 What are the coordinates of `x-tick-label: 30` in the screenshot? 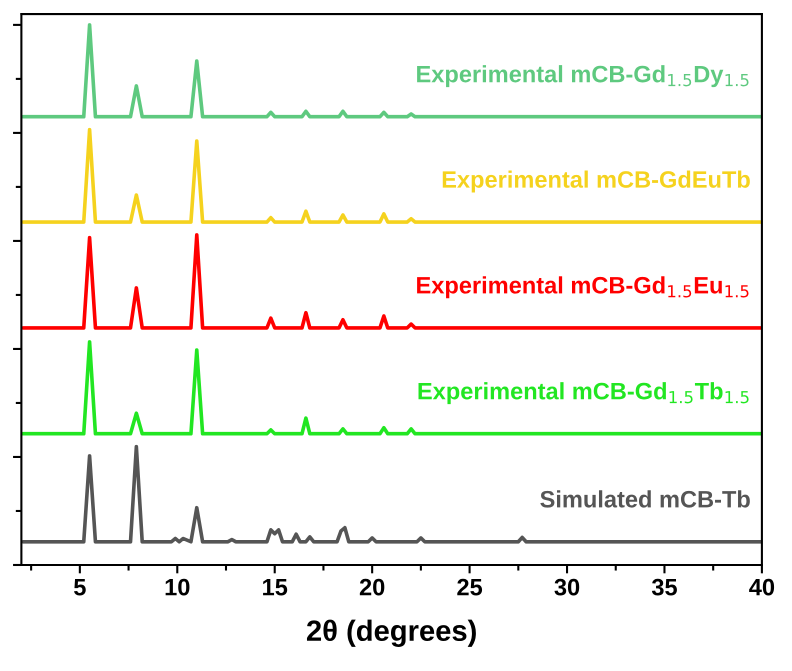 It's located at (567, 587).